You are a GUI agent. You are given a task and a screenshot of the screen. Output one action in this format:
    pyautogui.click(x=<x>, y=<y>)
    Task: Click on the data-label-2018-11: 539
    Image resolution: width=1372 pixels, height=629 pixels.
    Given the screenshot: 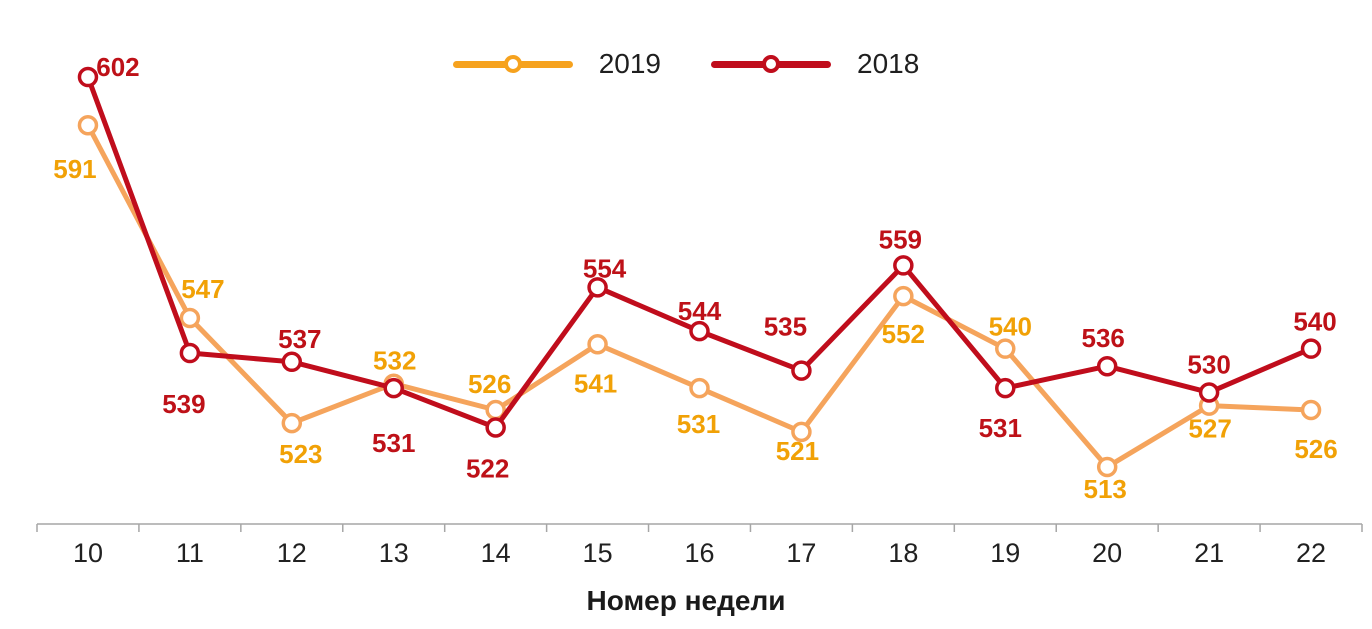 What is the action you would take?
    pyautogui.click(x=183, y=404)
    